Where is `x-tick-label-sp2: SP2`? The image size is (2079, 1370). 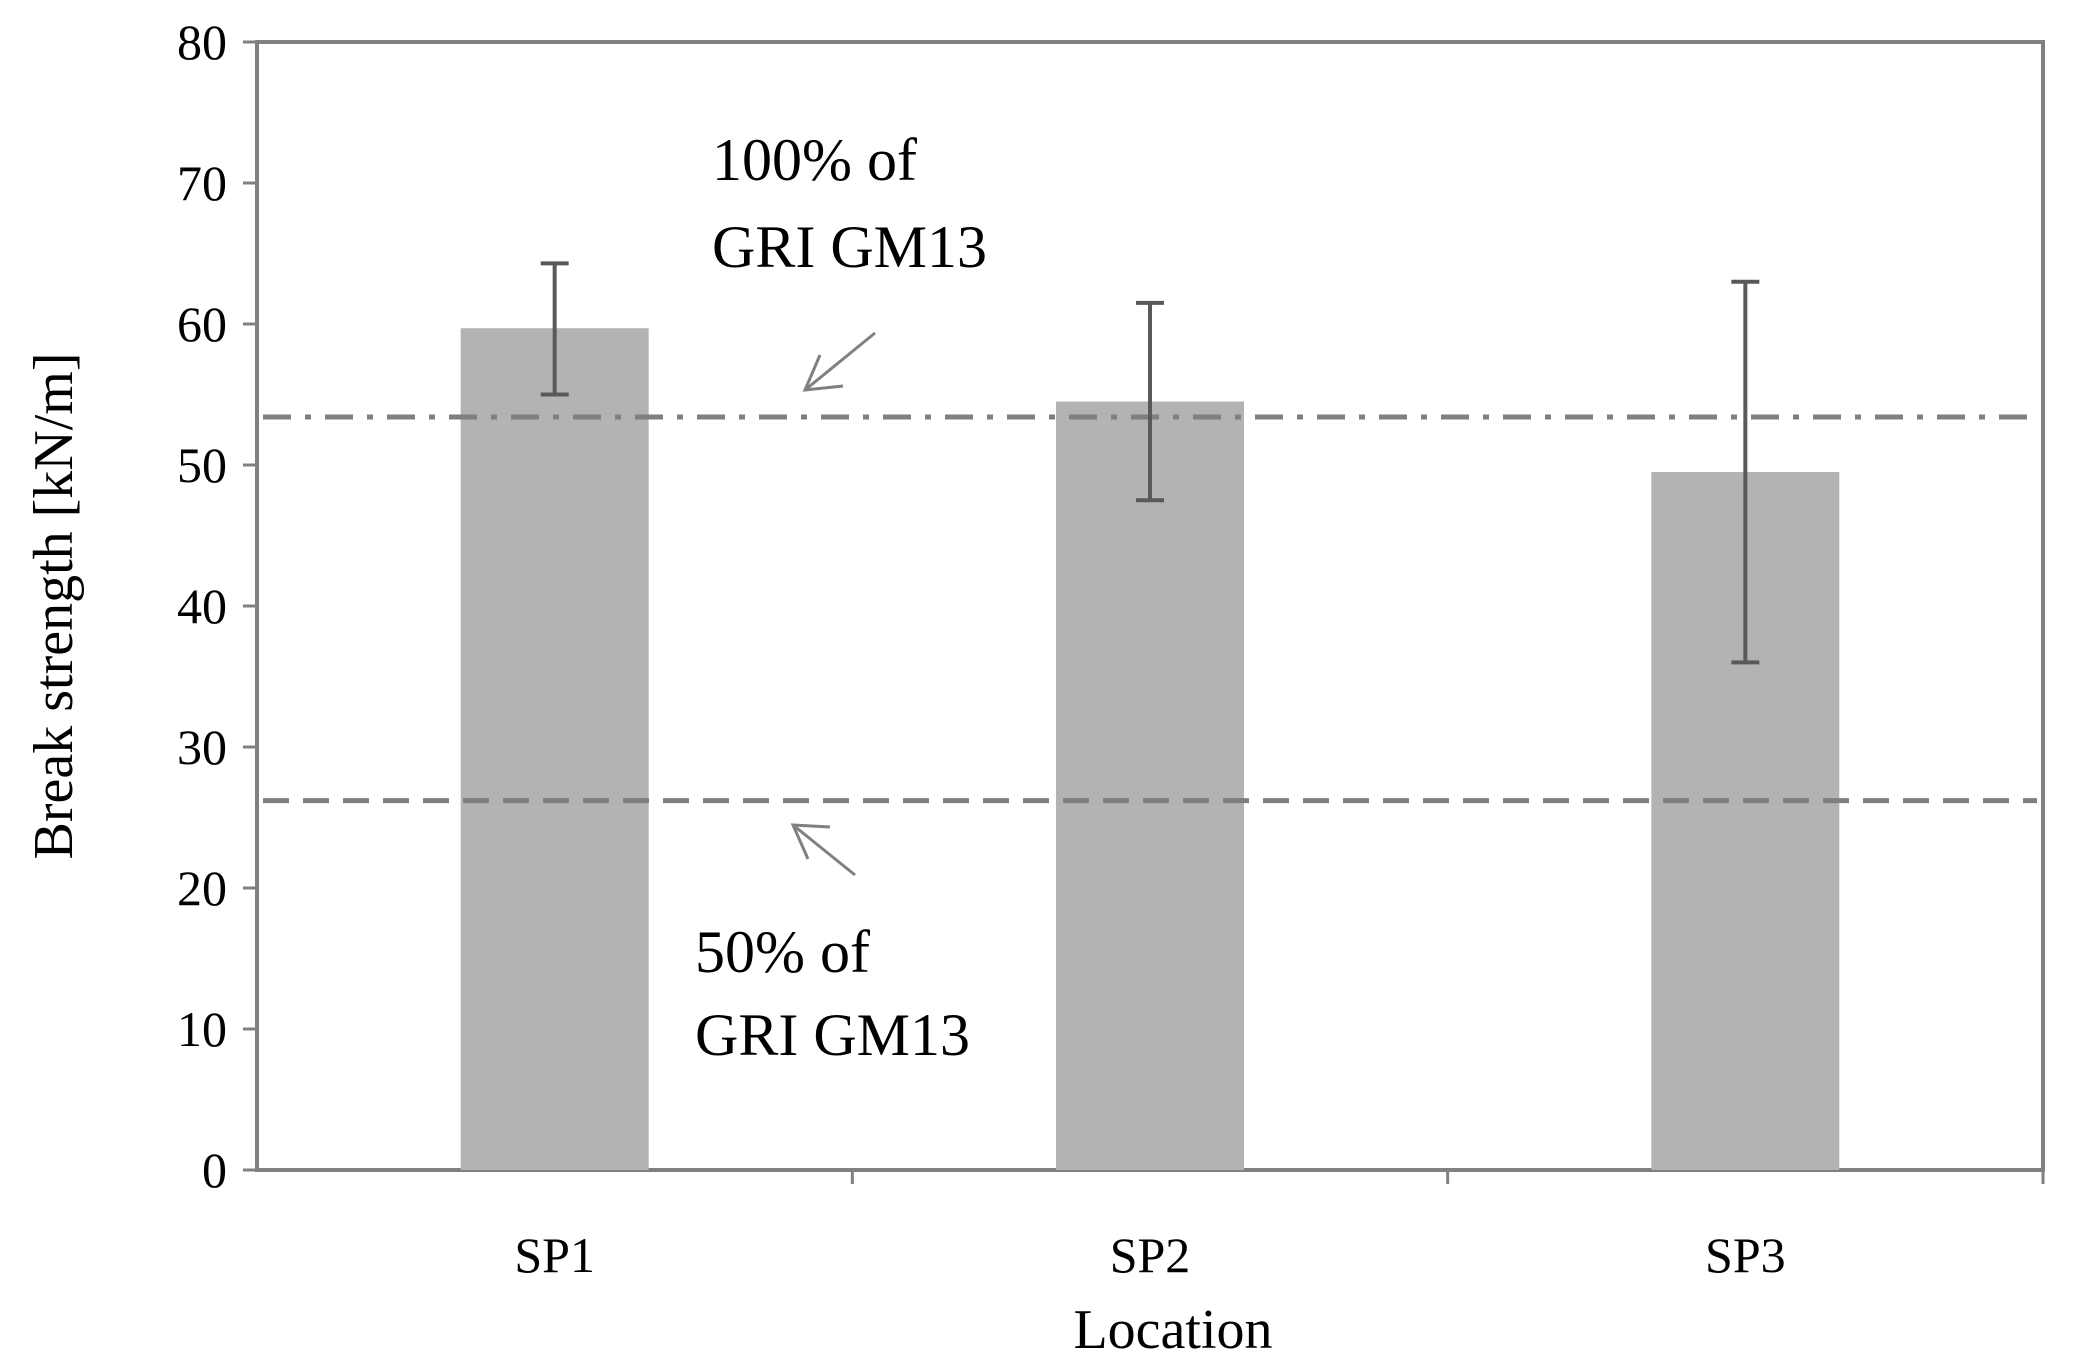 x-tick-label-sp2: SP2 is located at coordinates (1150, 1255).